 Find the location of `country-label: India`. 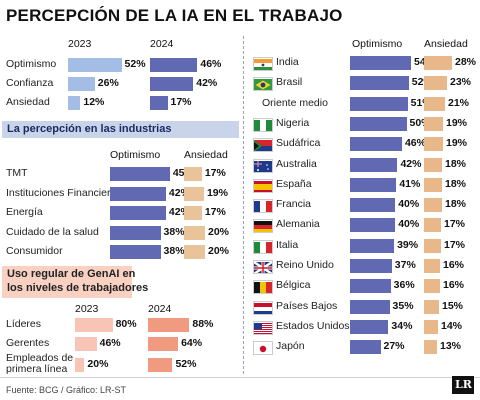

country-label: India is located at coordinates (287, 62).